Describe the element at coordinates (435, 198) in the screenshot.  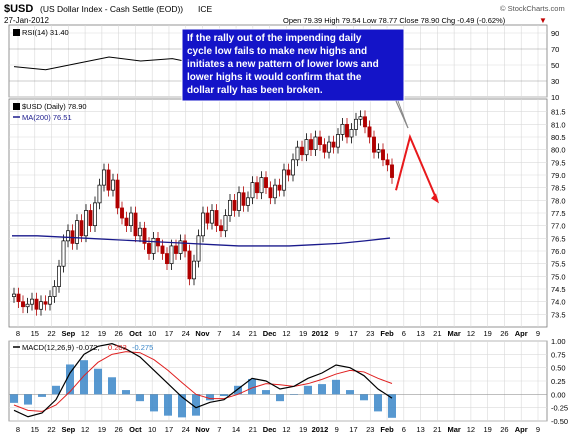
I see `projection-arrowhead` at that location.